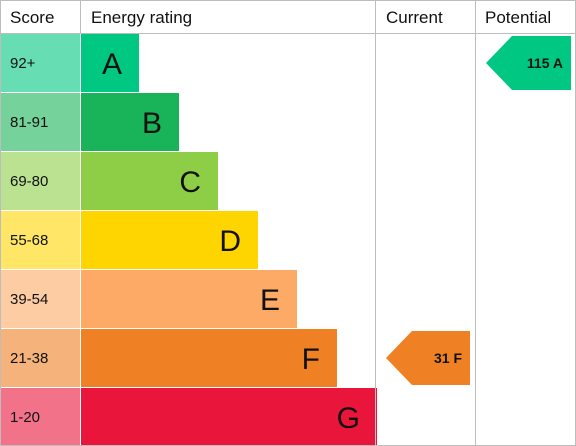  What do you see at coordinates (209, 358) in the screenshot?
I see `rating-bar-f` at bounding box center [209, 358].